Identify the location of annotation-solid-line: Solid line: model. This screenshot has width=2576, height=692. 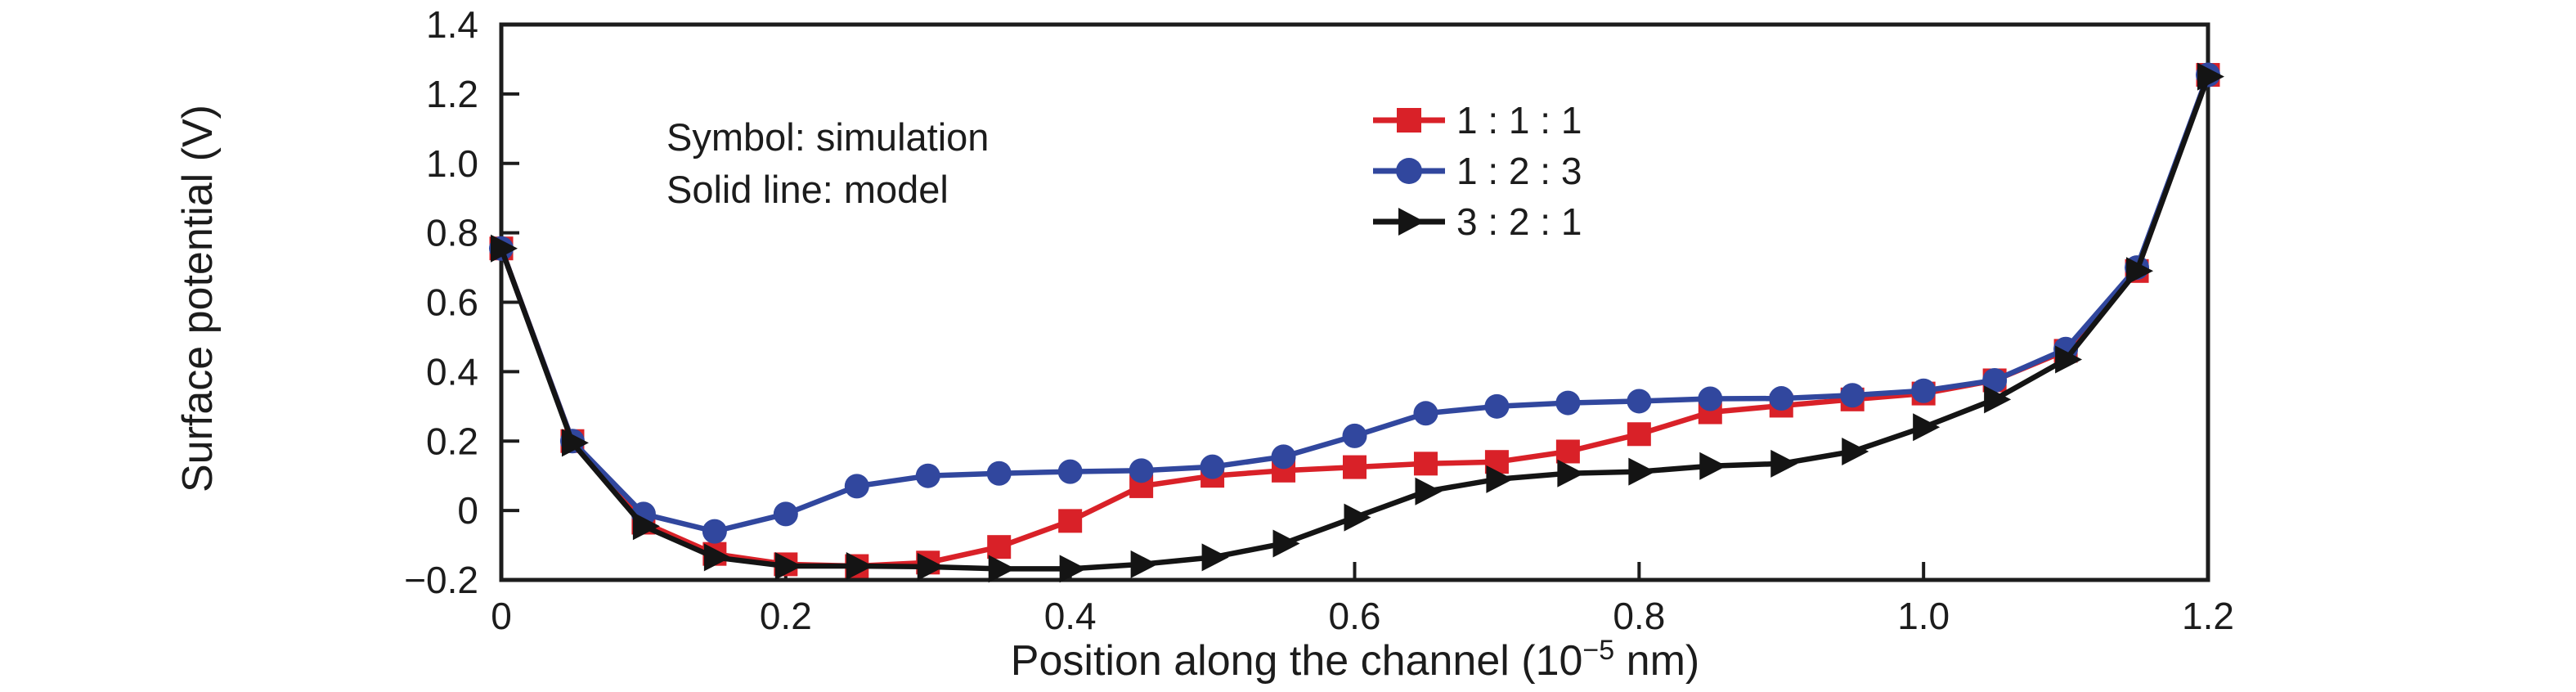
(807, 189).